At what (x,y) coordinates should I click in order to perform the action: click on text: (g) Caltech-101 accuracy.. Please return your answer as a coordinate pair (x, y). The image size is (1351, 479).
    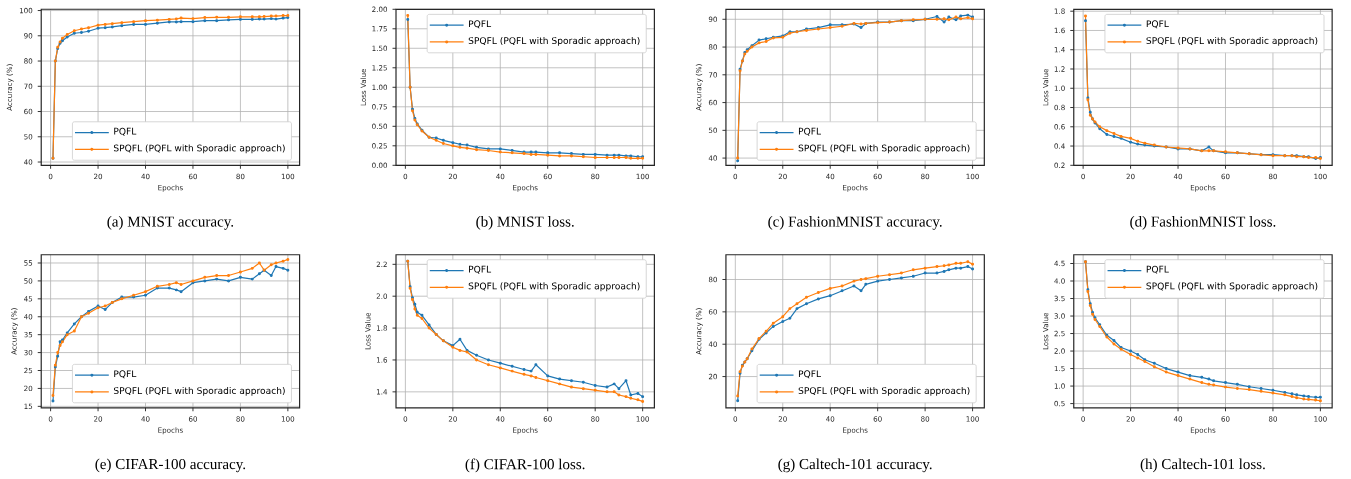
    Looking at the image, I should click on (855, 465).